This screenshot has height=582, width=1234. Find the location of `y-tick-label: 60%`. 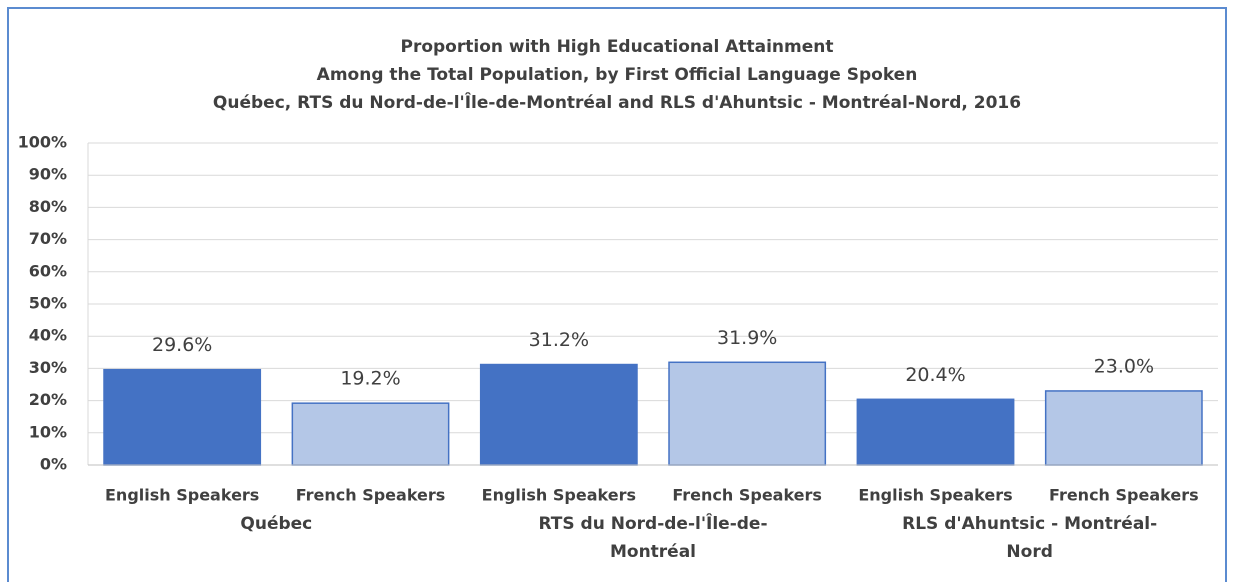

y-tick-label: 60% is located at coordinates (48, 270).